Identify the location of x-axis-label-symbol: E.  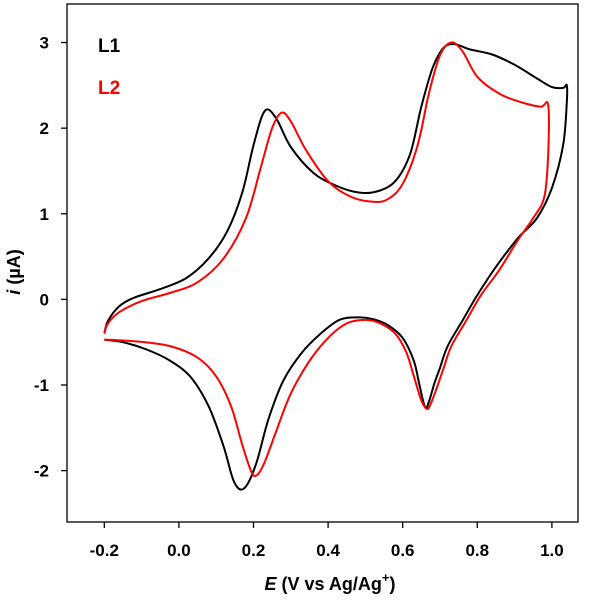
(271, 584).